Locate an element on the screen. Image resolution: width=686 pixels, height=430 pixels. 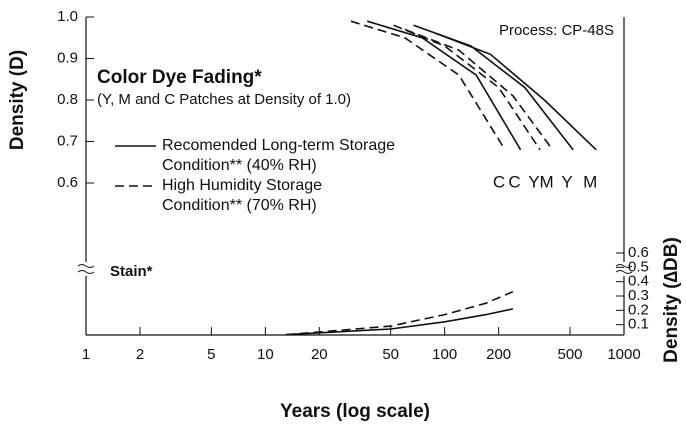
y-tick-label: 1.0 is located at coordinates (67, 16).